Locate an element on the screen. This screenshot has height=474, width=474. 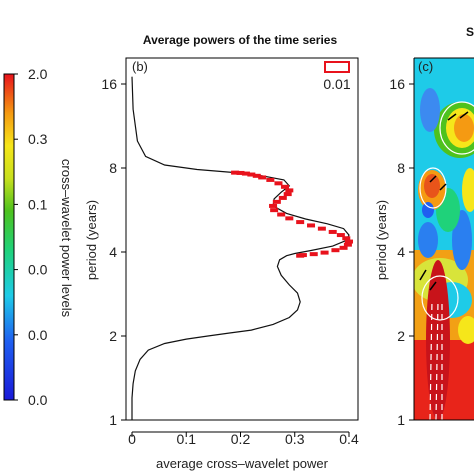
y-tick-label: 4 is located at coordinates (113, 252).